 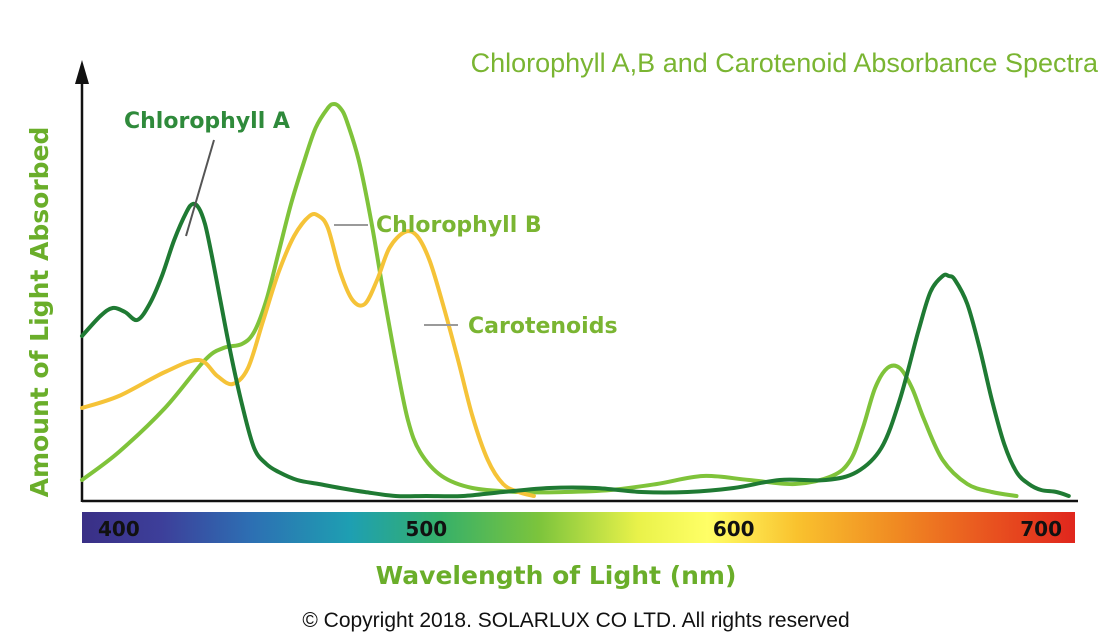 I want to click on x-tick-label-500: 500, so click(x=426, y=529).